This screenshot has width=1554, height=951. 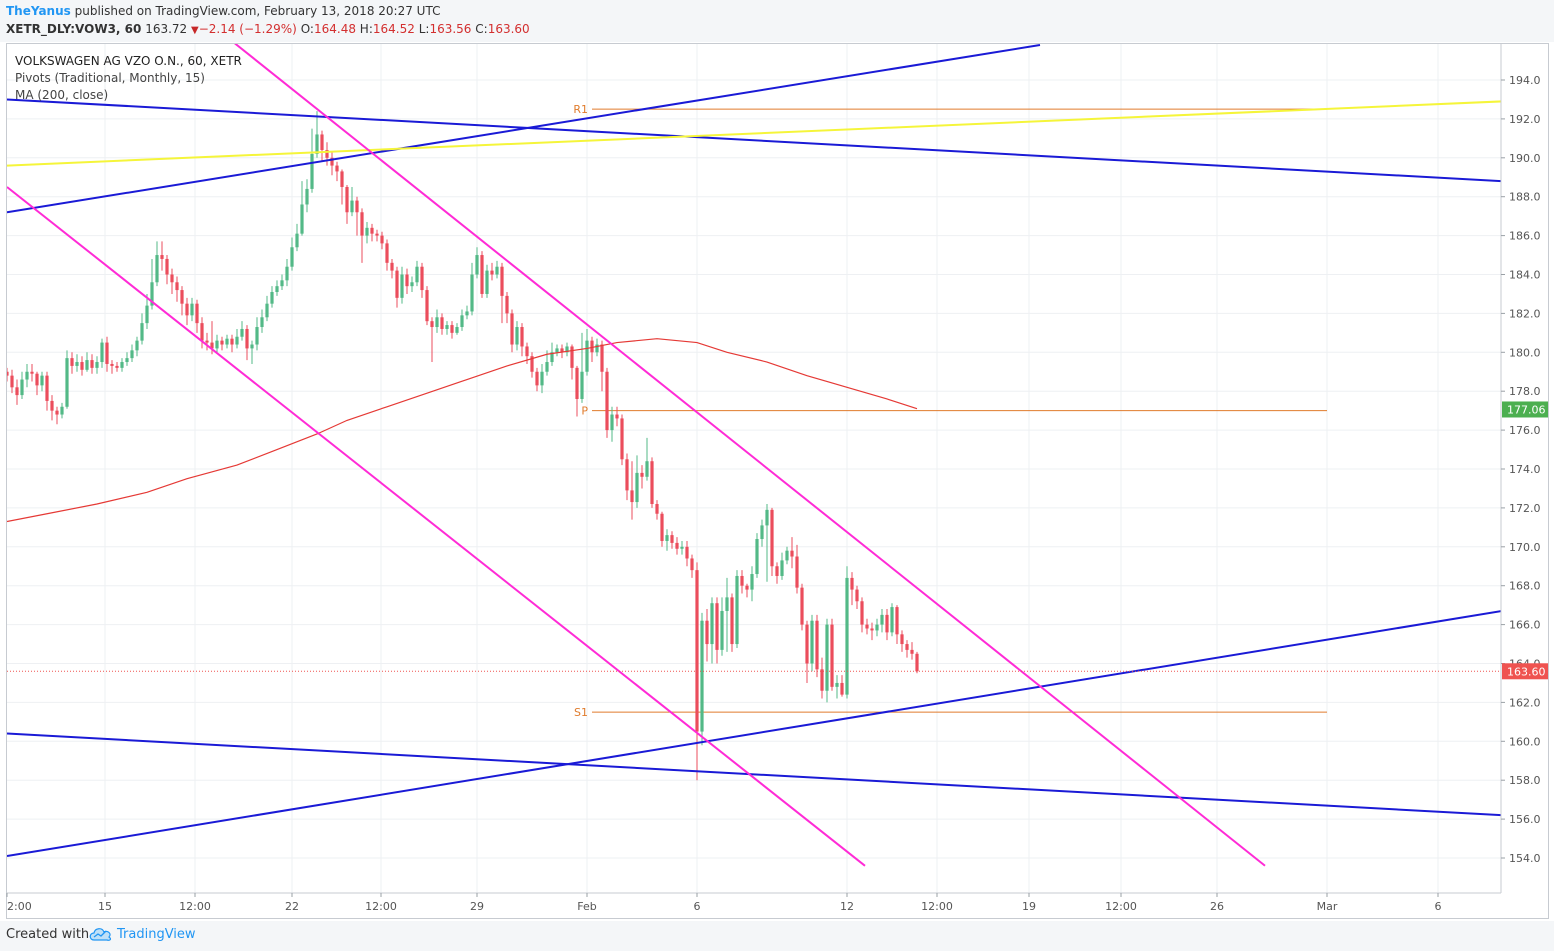 What do you see at coordinates (156, 934) in the screenshot?
I see `tradingview-link: TradingView` at bounding box center [156, 934].